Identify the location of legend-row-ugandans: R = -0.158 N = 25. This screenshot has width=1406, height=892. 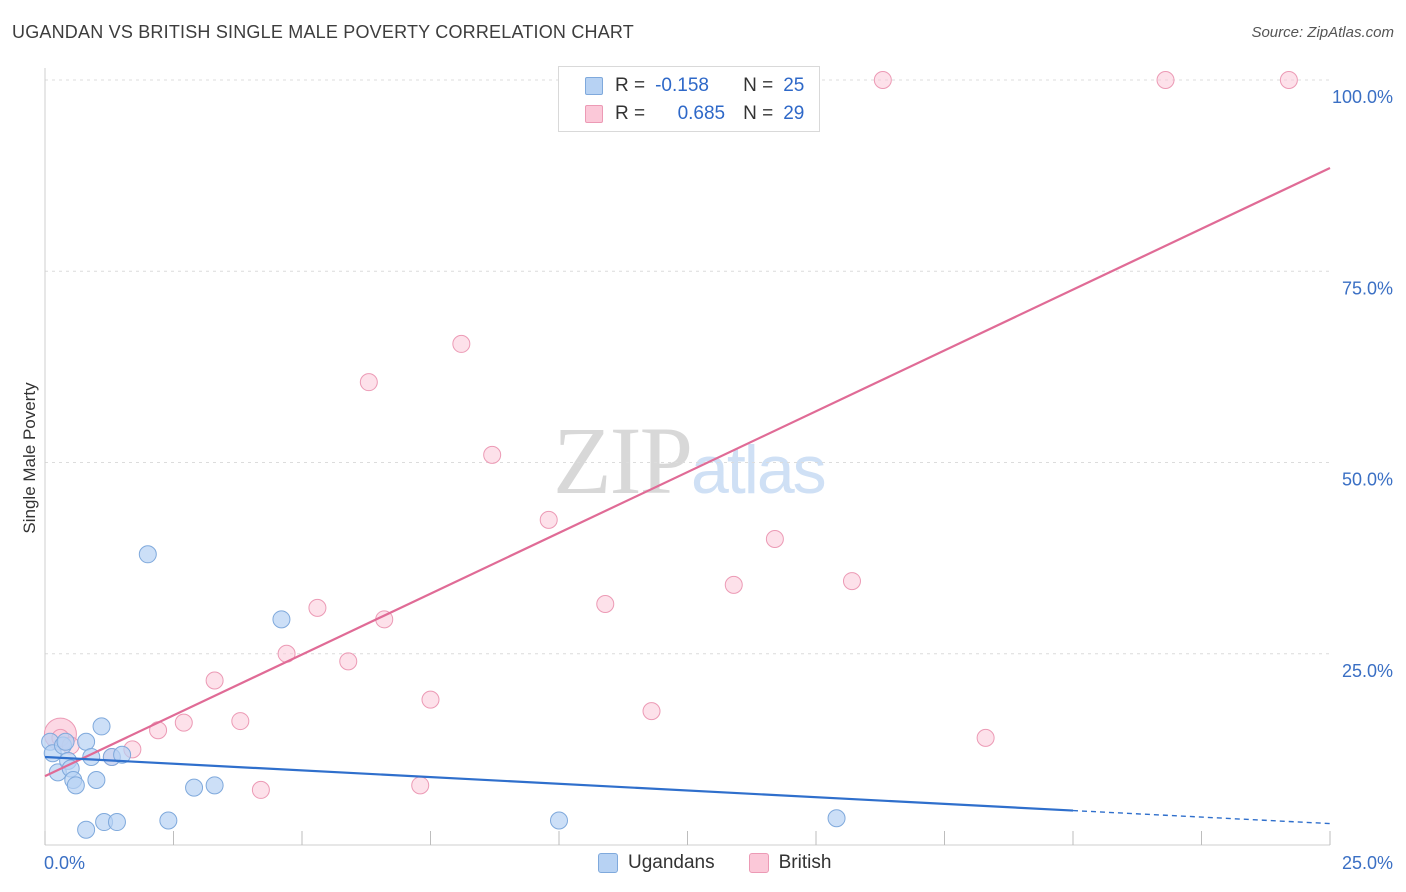
(694, 86).